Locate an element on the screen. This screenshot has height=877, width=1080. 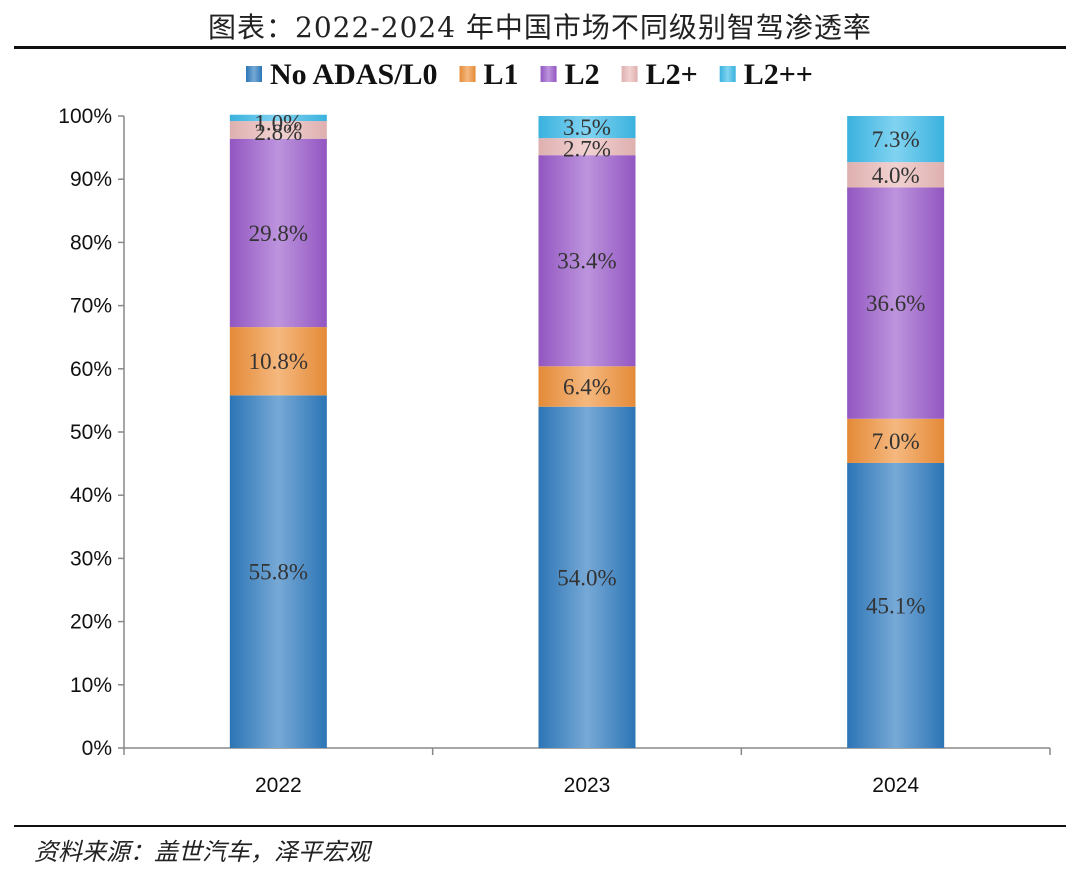
legend-label: L2 is located at coordinates (582, 74).